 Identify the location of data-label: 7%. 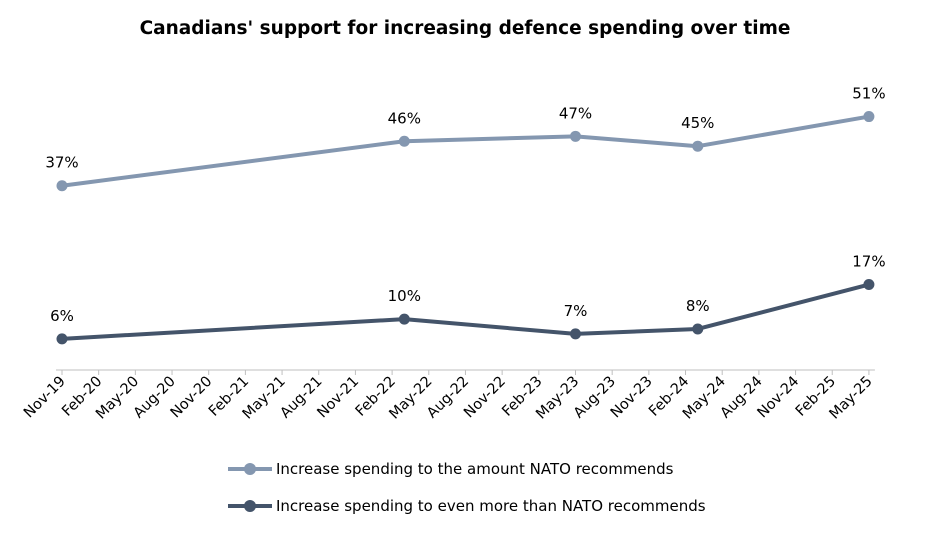
(576, 311).